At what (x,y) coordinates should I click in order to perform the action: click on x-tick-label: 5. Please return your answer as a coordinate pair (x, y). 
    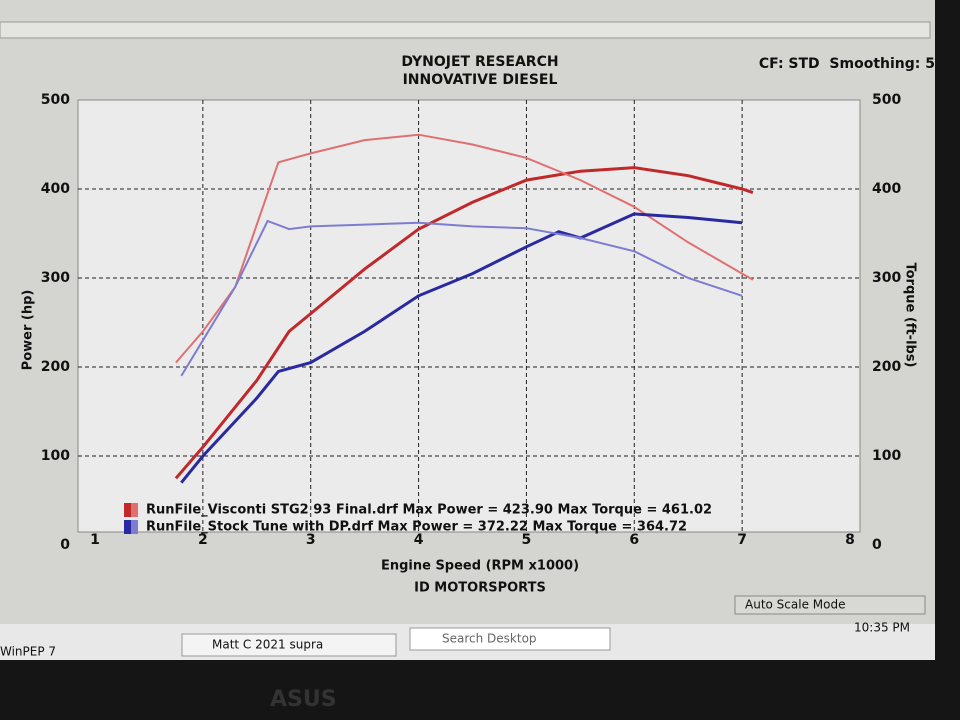
    Looking at the image, I should click on (527, 540).